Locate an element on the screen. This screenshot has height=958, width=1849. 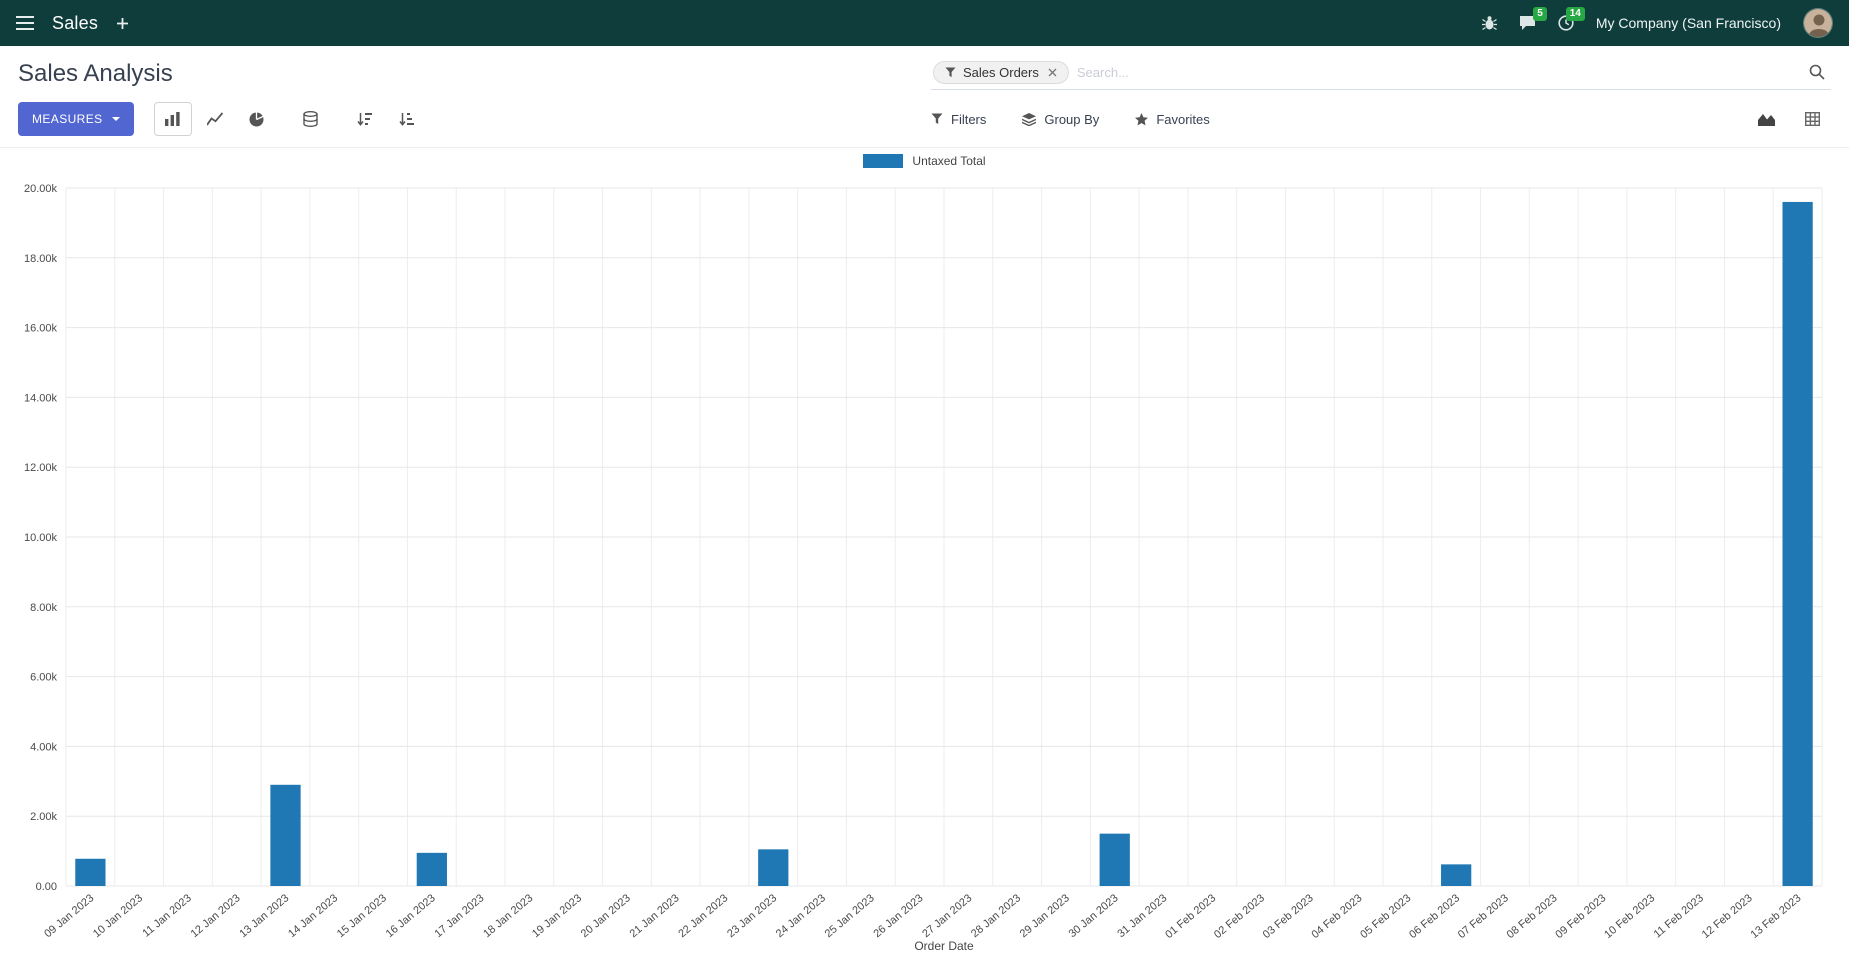
svg-text: 09 Jan 2023 is located at coordinates (69, 916).